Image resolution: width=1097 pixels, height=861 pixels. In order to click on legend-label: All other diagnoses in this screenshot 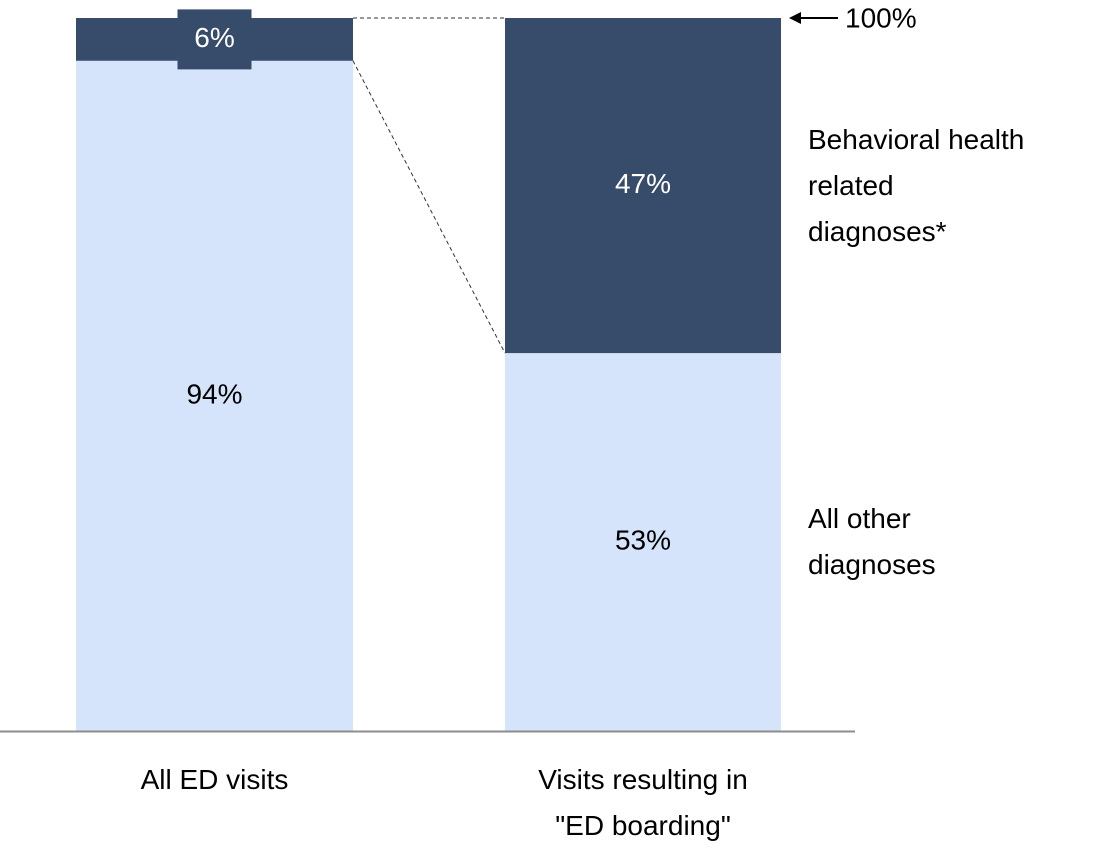, I will do `click(872, 542)`.